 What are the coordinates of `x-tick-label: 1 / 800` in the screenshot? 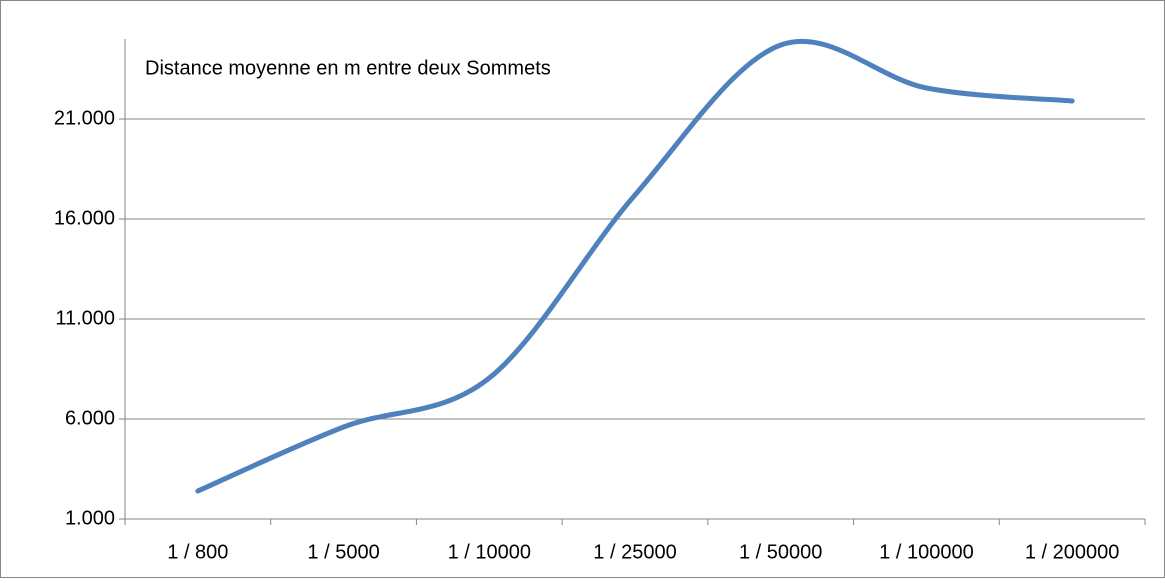 It's located at (197, 552).